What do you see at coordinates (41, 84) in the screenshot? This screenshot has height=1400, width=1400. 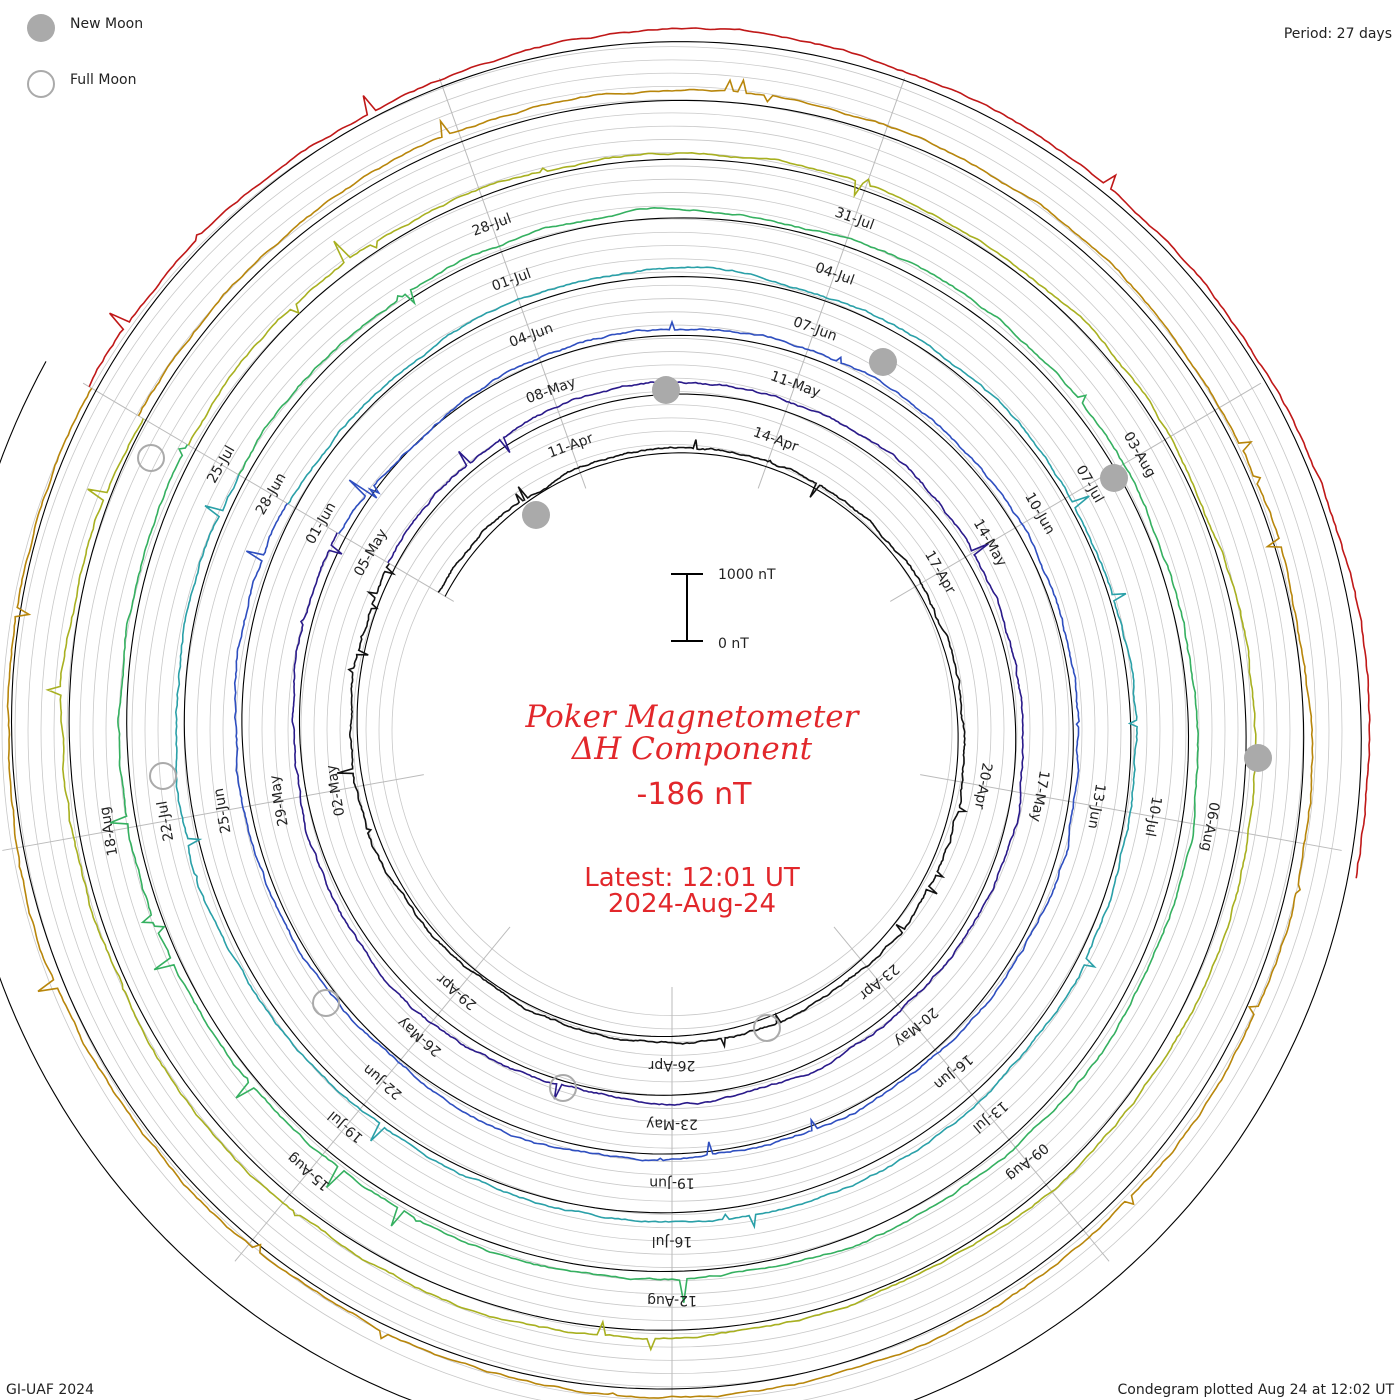 I see `full-moon-legend-icon` at bounding box center [41, 84].